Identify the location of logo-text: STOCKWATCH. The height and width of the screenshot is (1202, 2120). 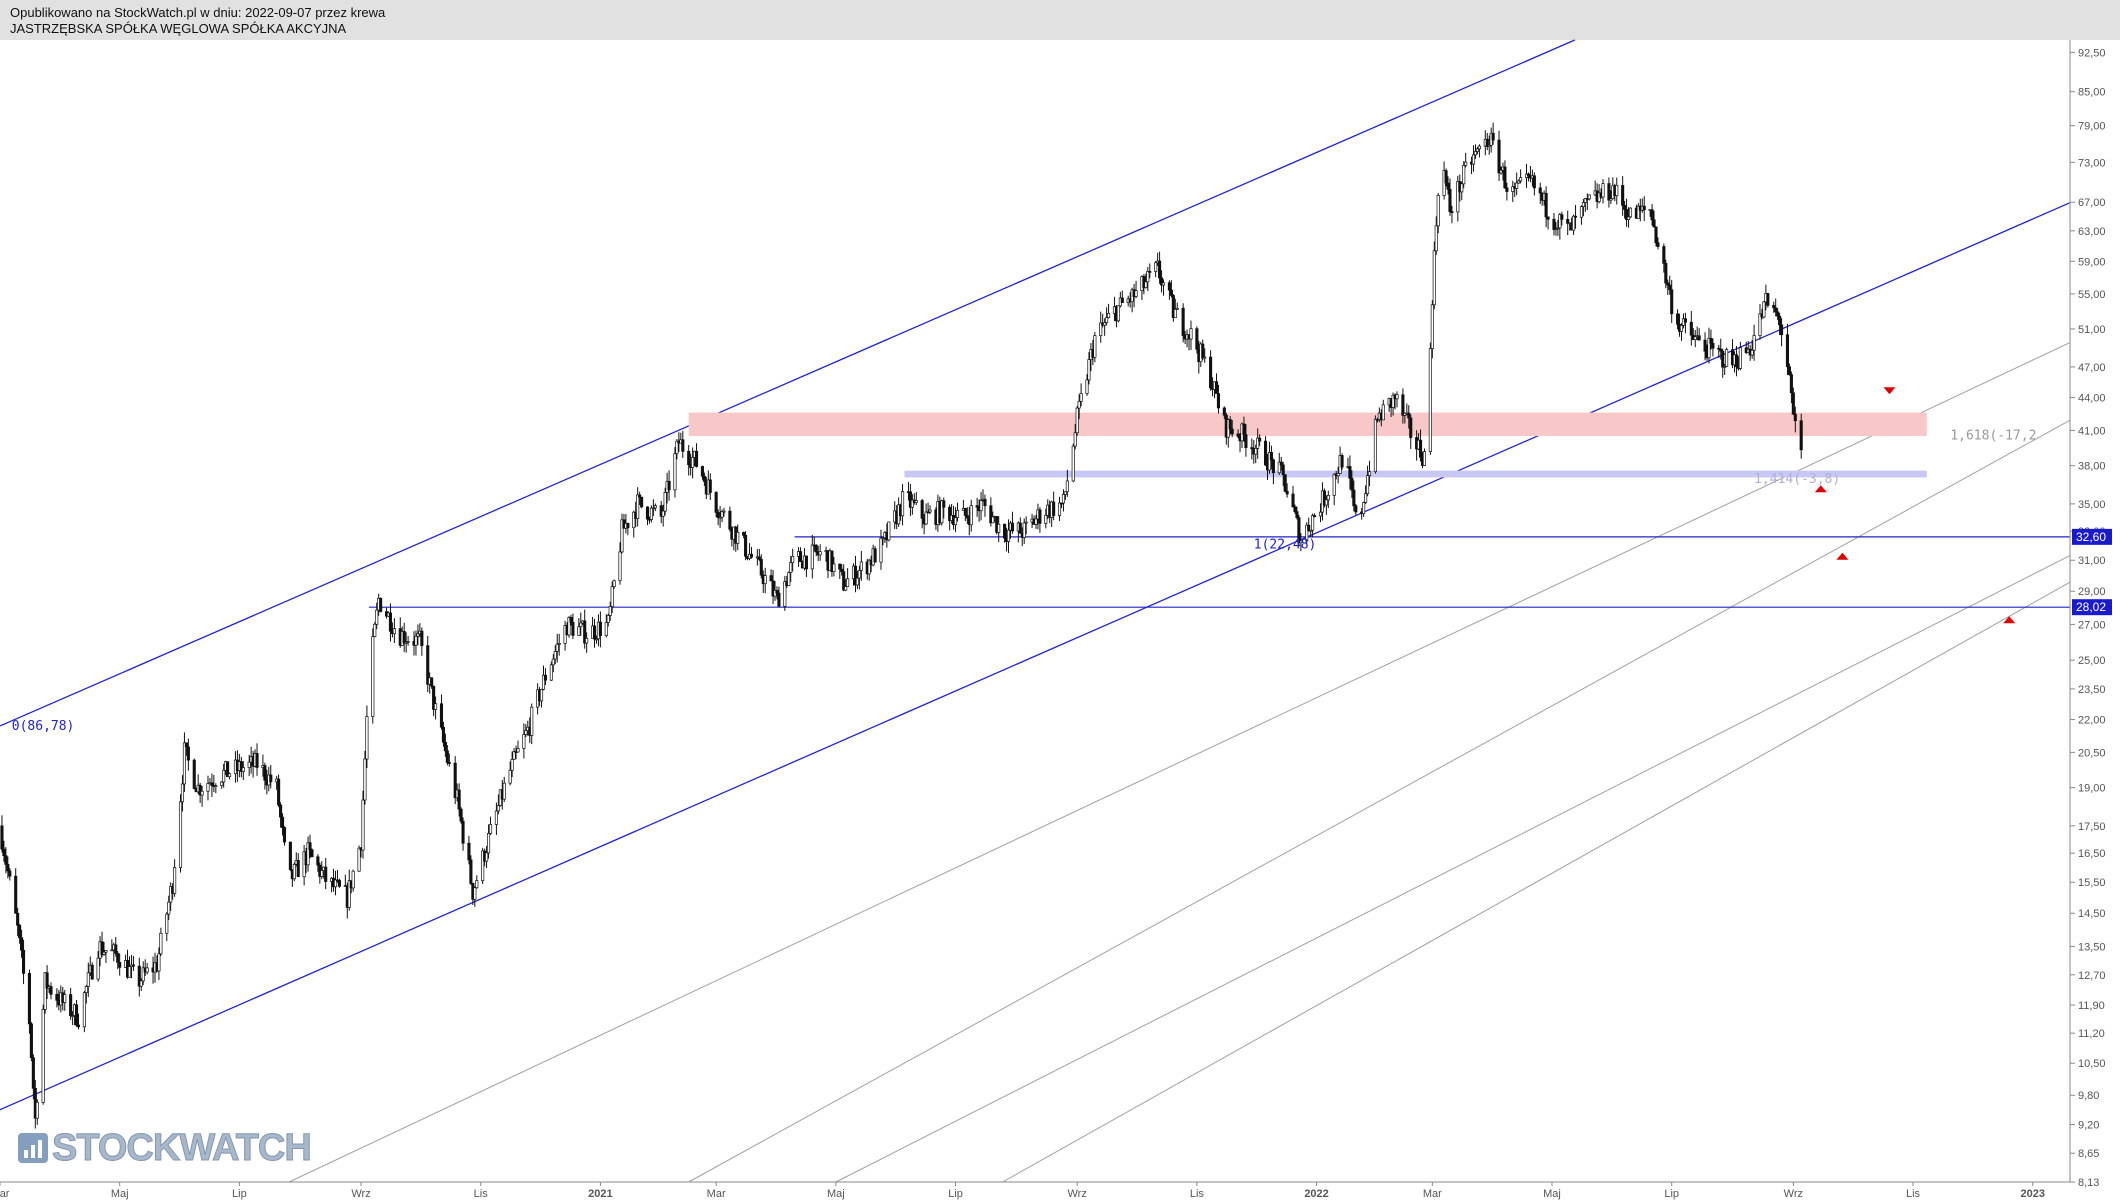
(182, 1147).